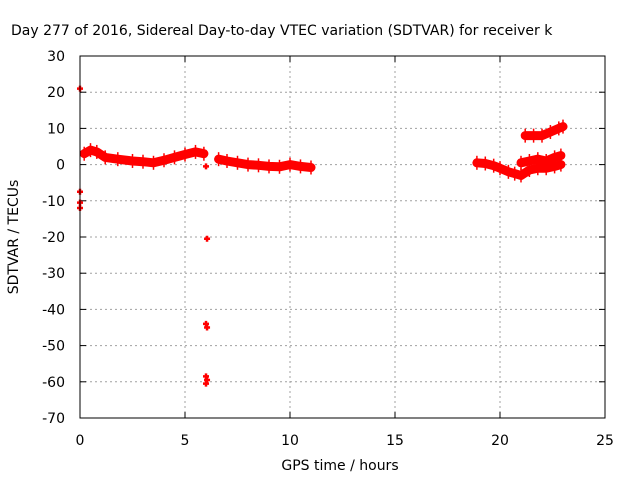 Image resolution: width=640 pixels, height=480 pixels. I want to click on x-tick-label: 10, so click(290, 441).